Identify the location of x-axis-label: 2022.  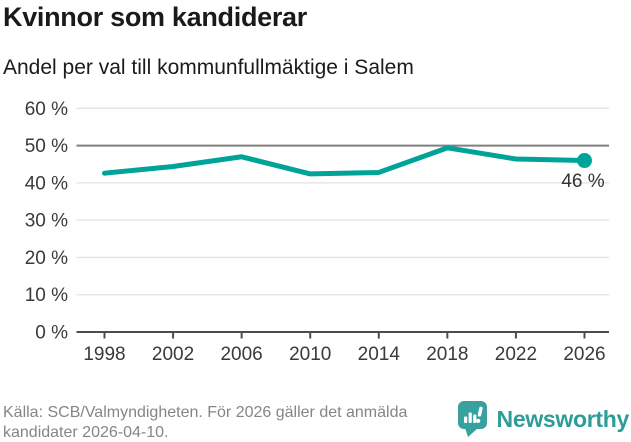
(516, 354).